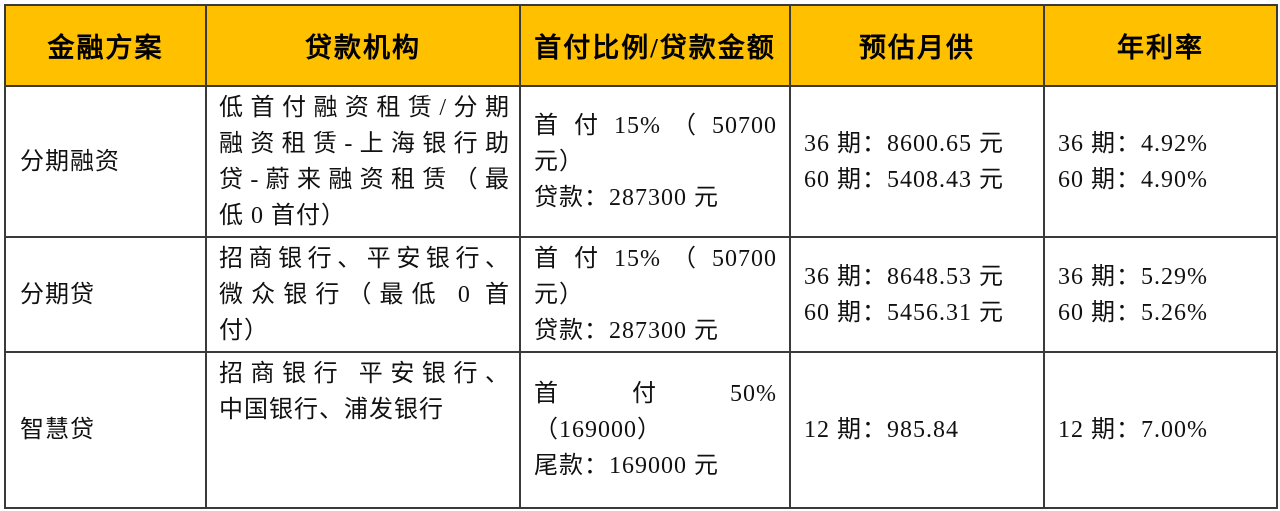 The image size is (1280, 511). Describe the element at coordinates (1133, 312) in the screenshot. I see `annual-rate-line: 60 期：5.26%` at that location.